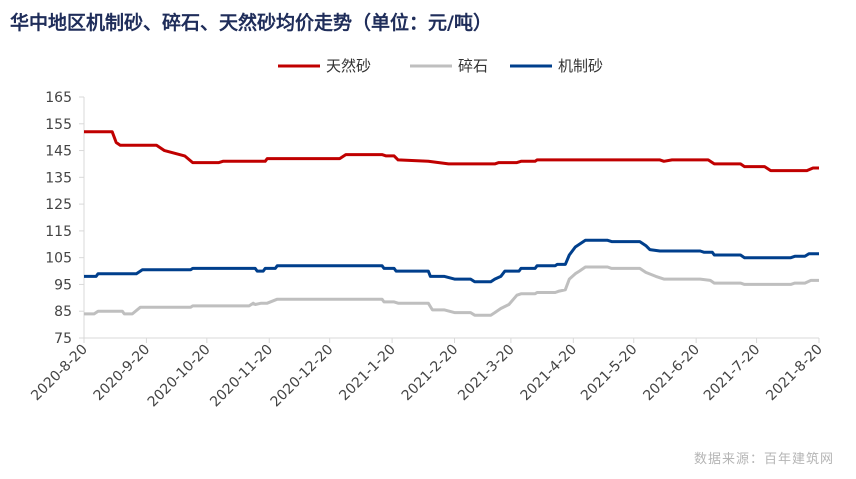 Image resolution: width=856 pixels, height=479 pixels. I want to click on x-tick-label: 2021-6-20, so click(671, 373).